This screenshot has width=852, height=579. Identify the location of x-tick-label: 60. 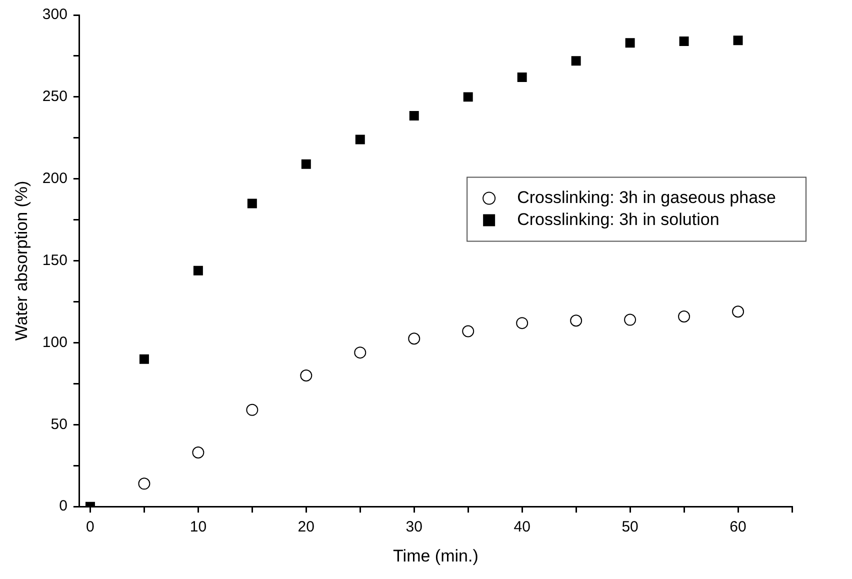
(738, 527).